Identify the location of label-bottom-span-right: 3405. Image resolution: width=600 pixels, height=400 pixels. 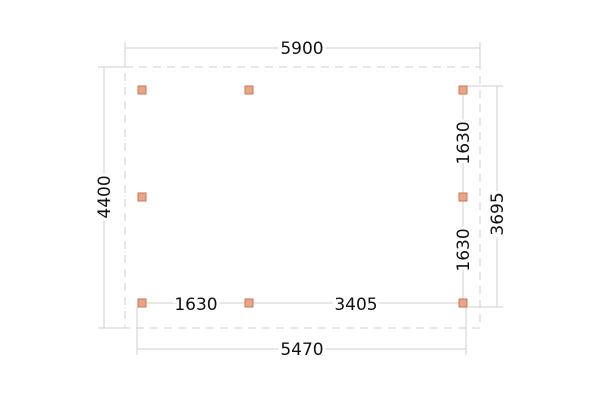
(355, 305).